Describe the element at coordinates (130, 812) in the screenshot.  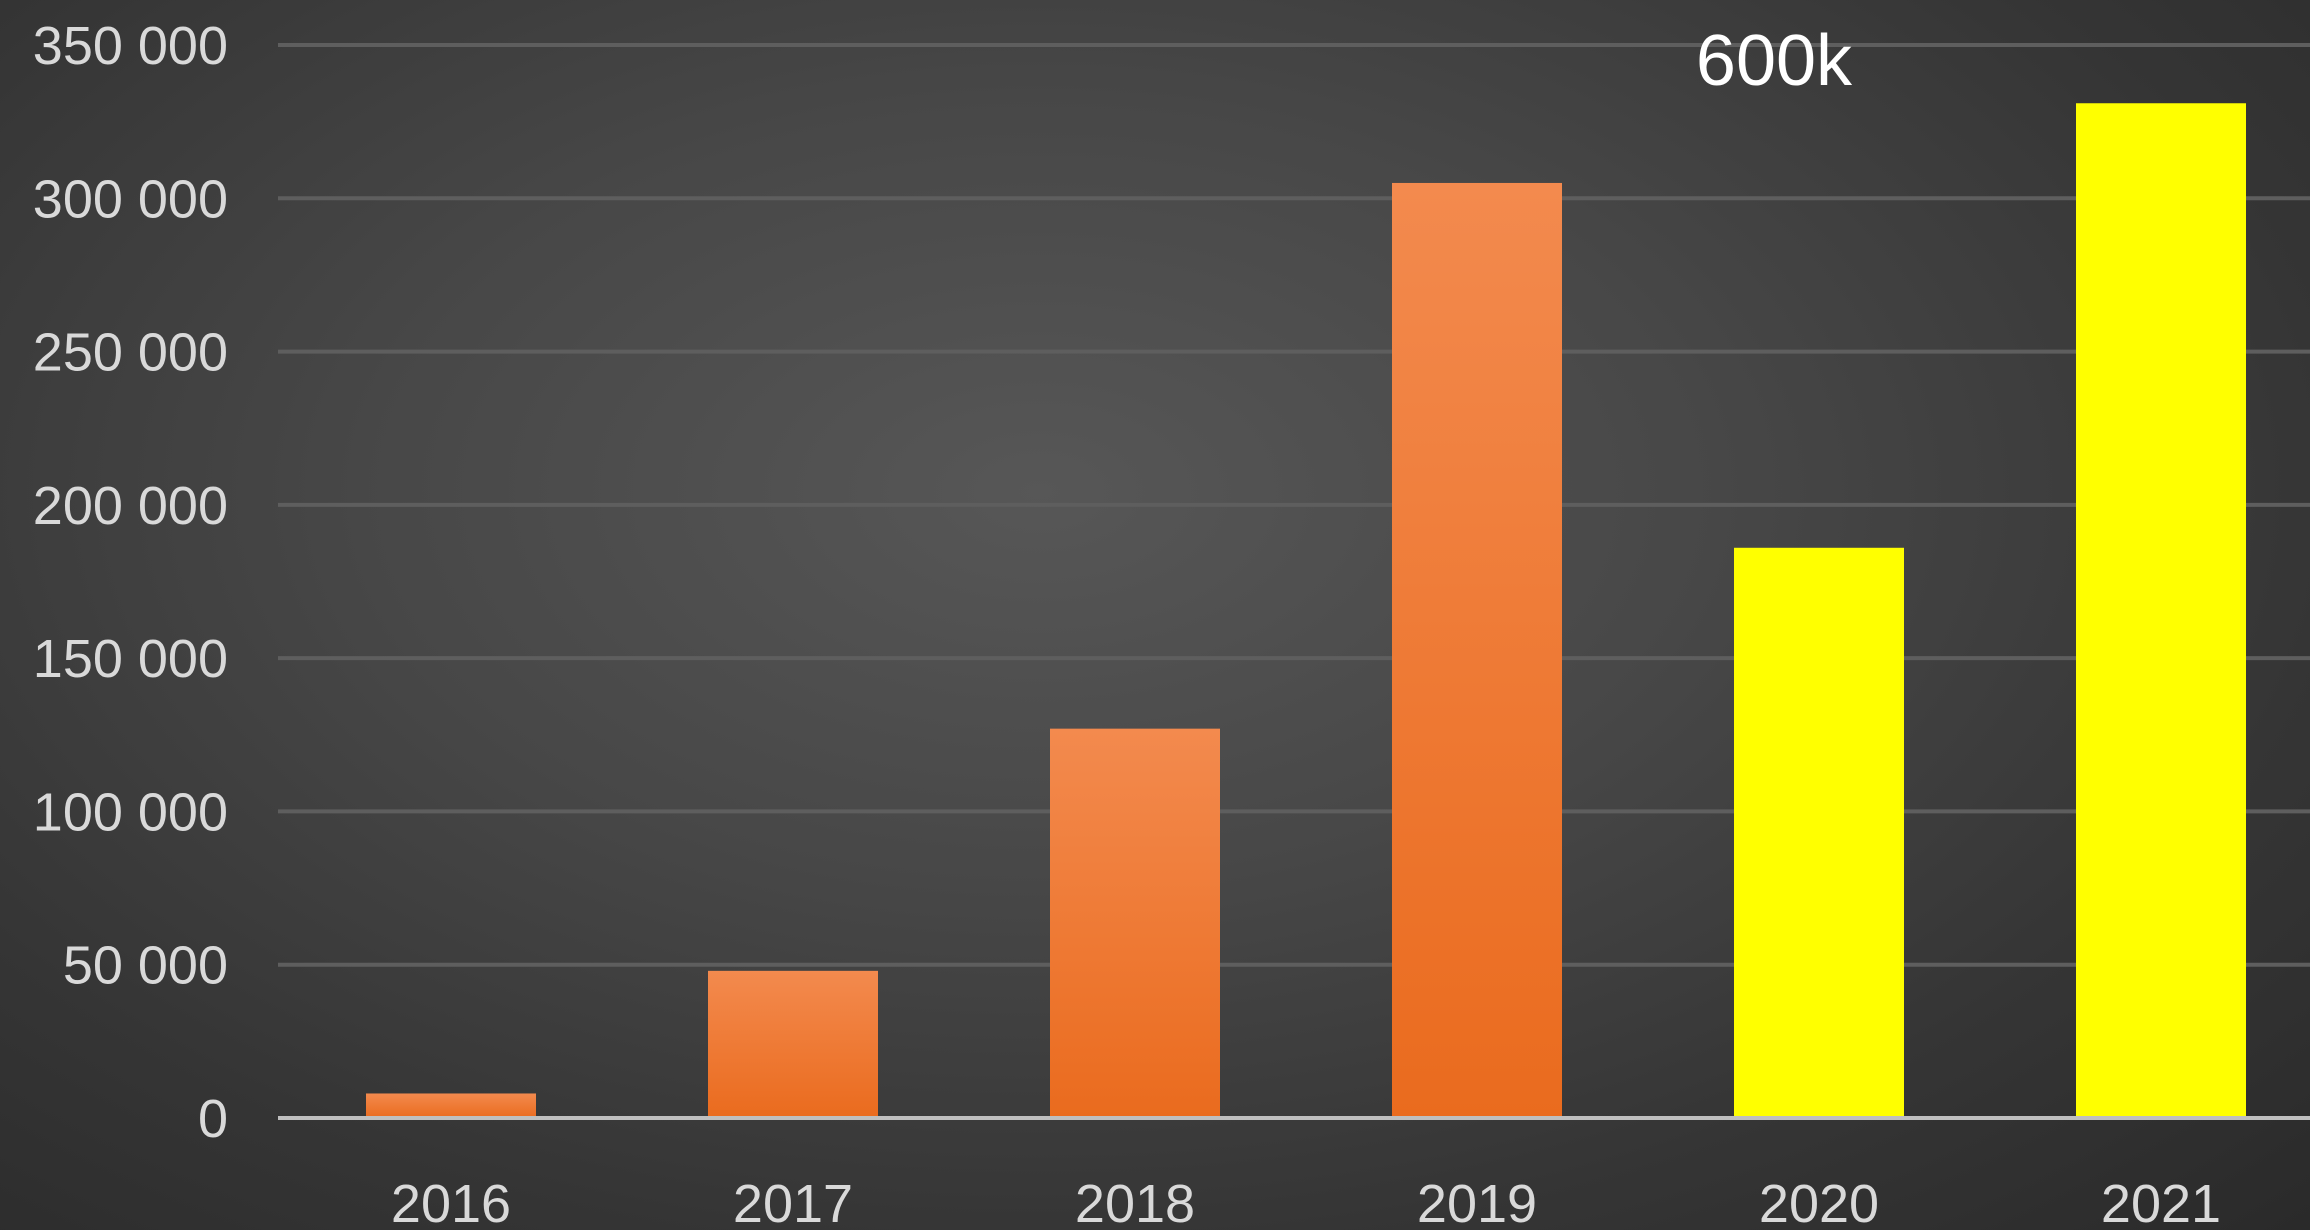
I see `y-tick-label: 100 000` at that location.